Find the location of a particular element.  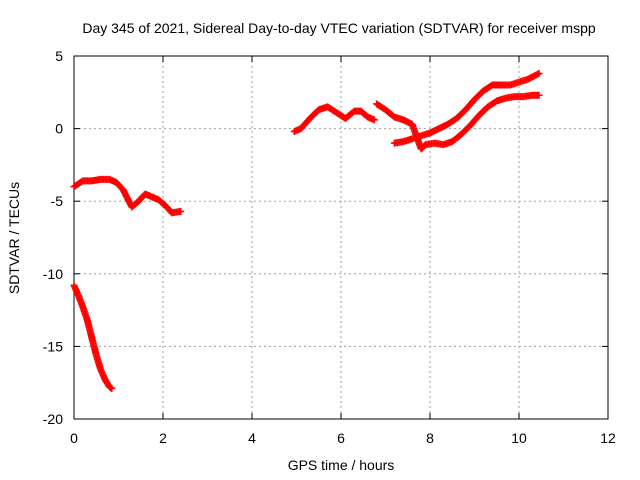

x-tick-label: 2 is located at coordinates (163, 438).